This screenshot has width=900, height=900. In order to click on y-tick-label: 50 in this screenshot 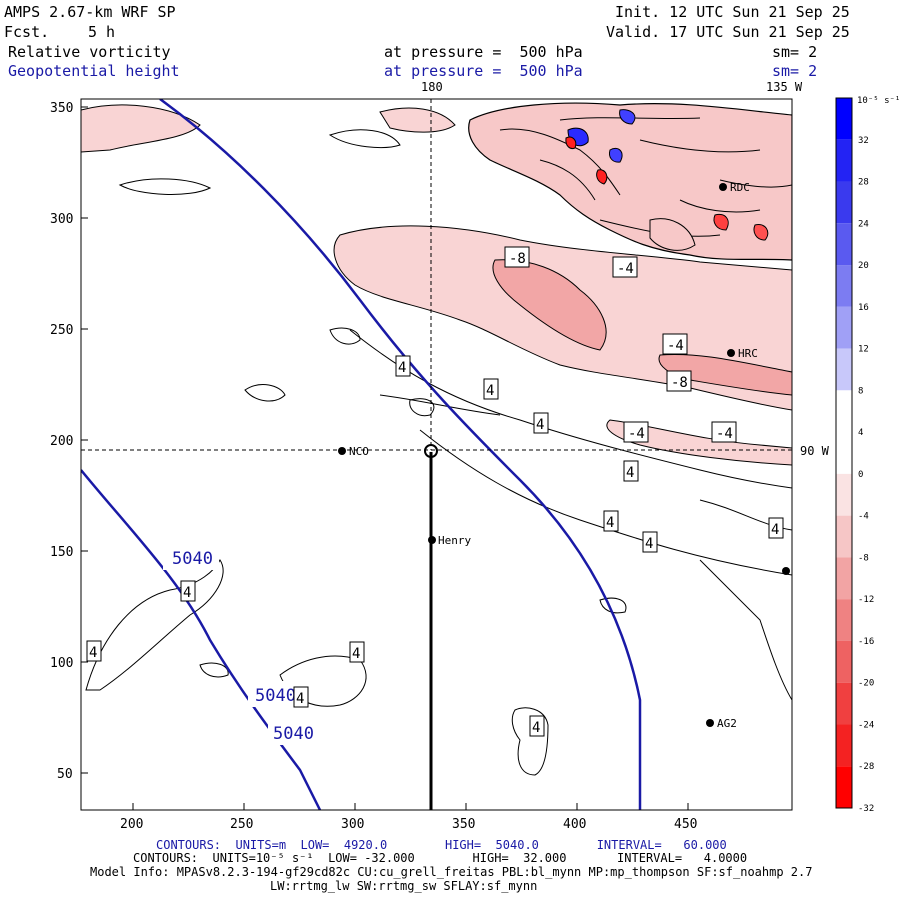, I will do `click(65, 774)`.